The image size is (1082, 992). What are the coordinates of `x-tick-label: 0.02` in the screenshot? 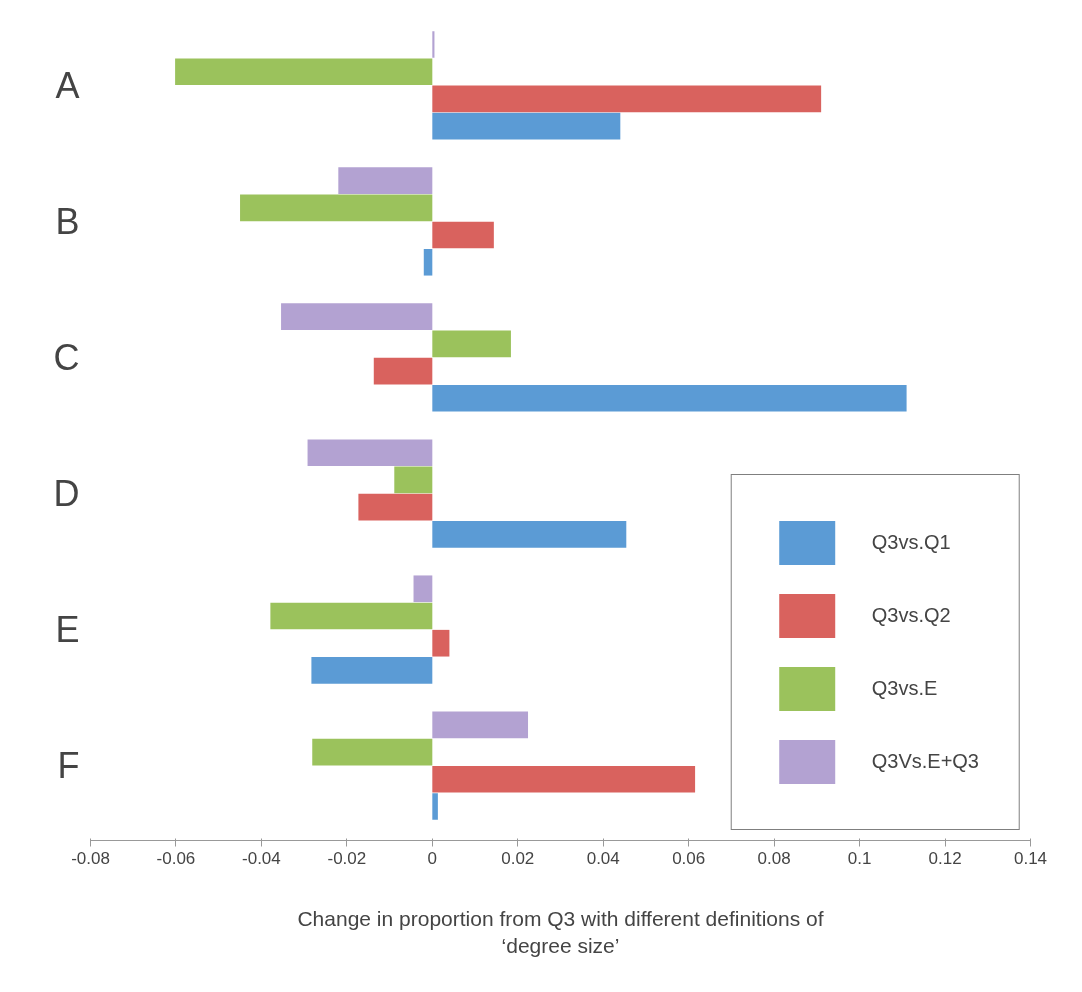 It's located at (518, 858).